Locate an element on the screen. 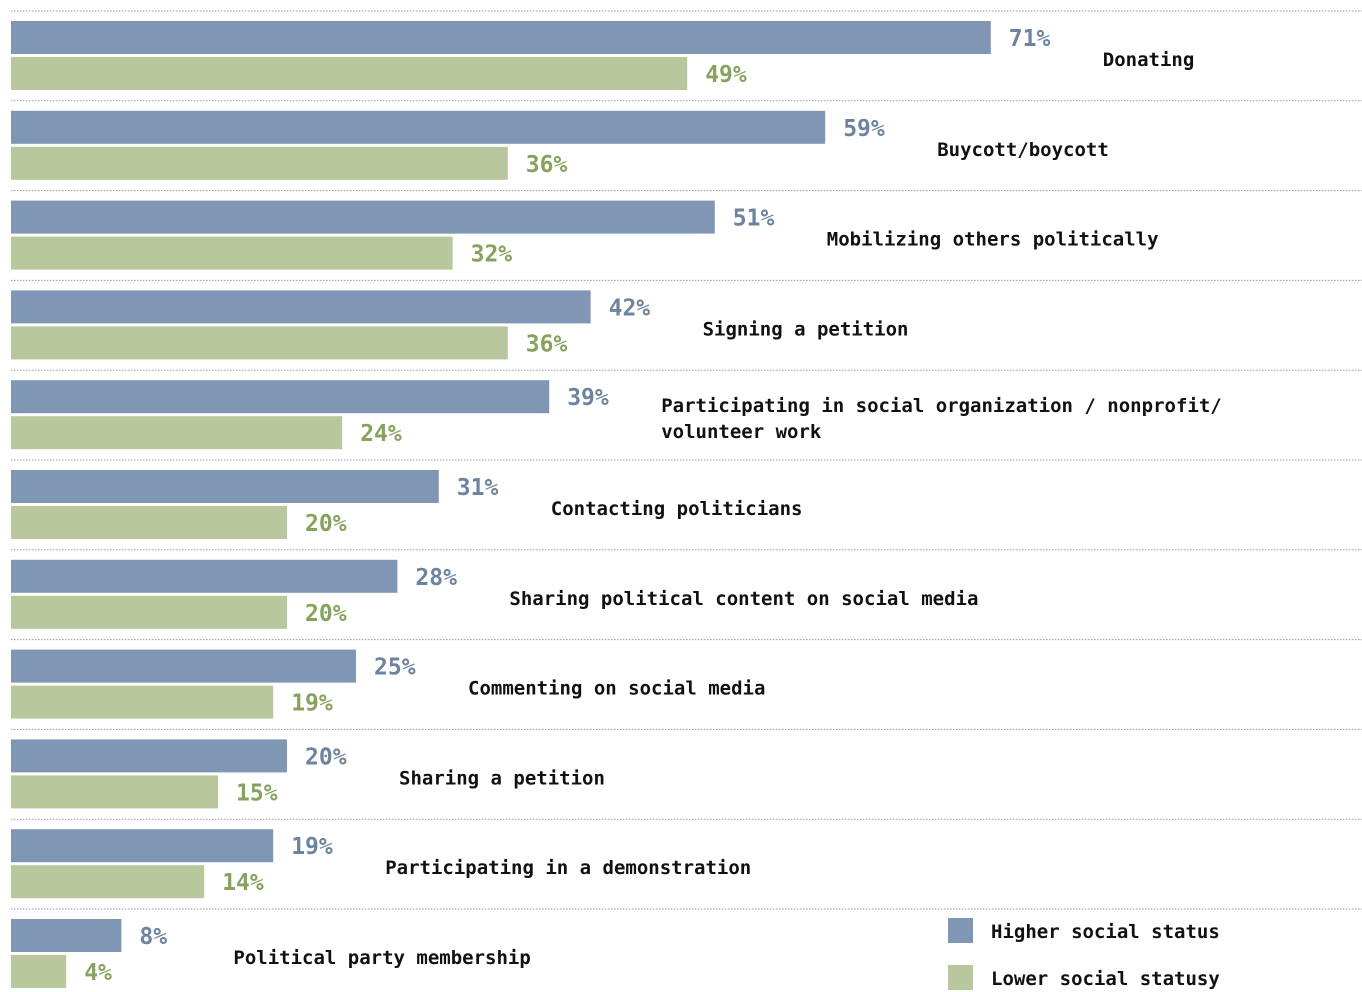  value-label-lower: 49% is located at coordinates (726, 75).